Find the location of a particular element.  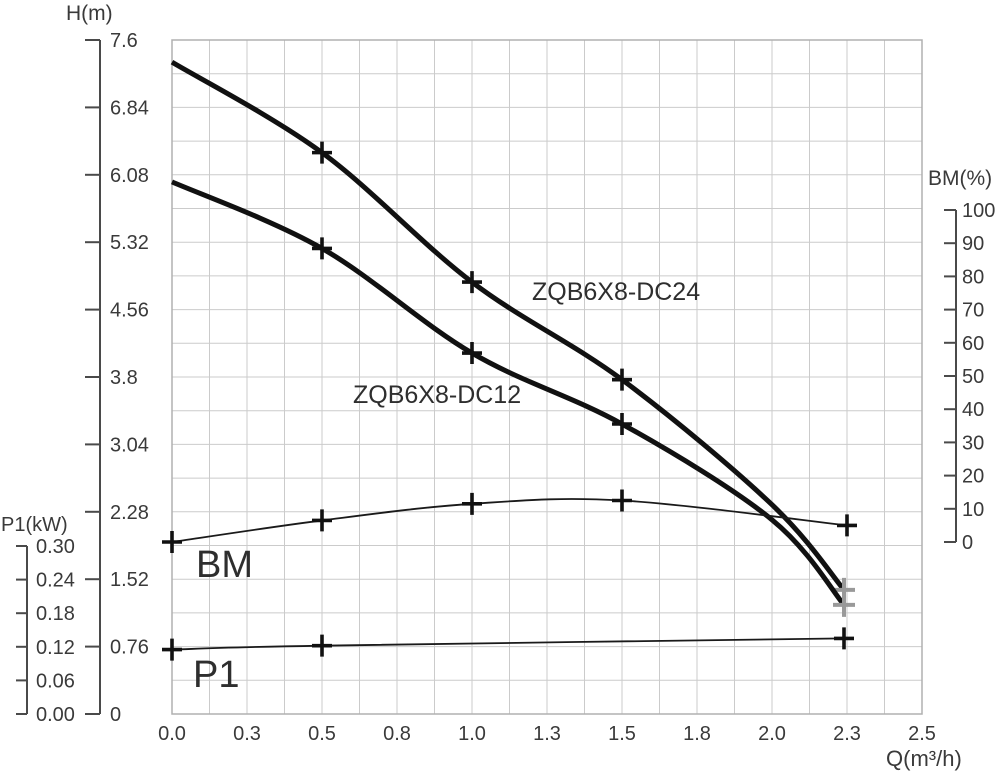

x-axis-tick-label: 0.0 is located at coordinates (172, 734).